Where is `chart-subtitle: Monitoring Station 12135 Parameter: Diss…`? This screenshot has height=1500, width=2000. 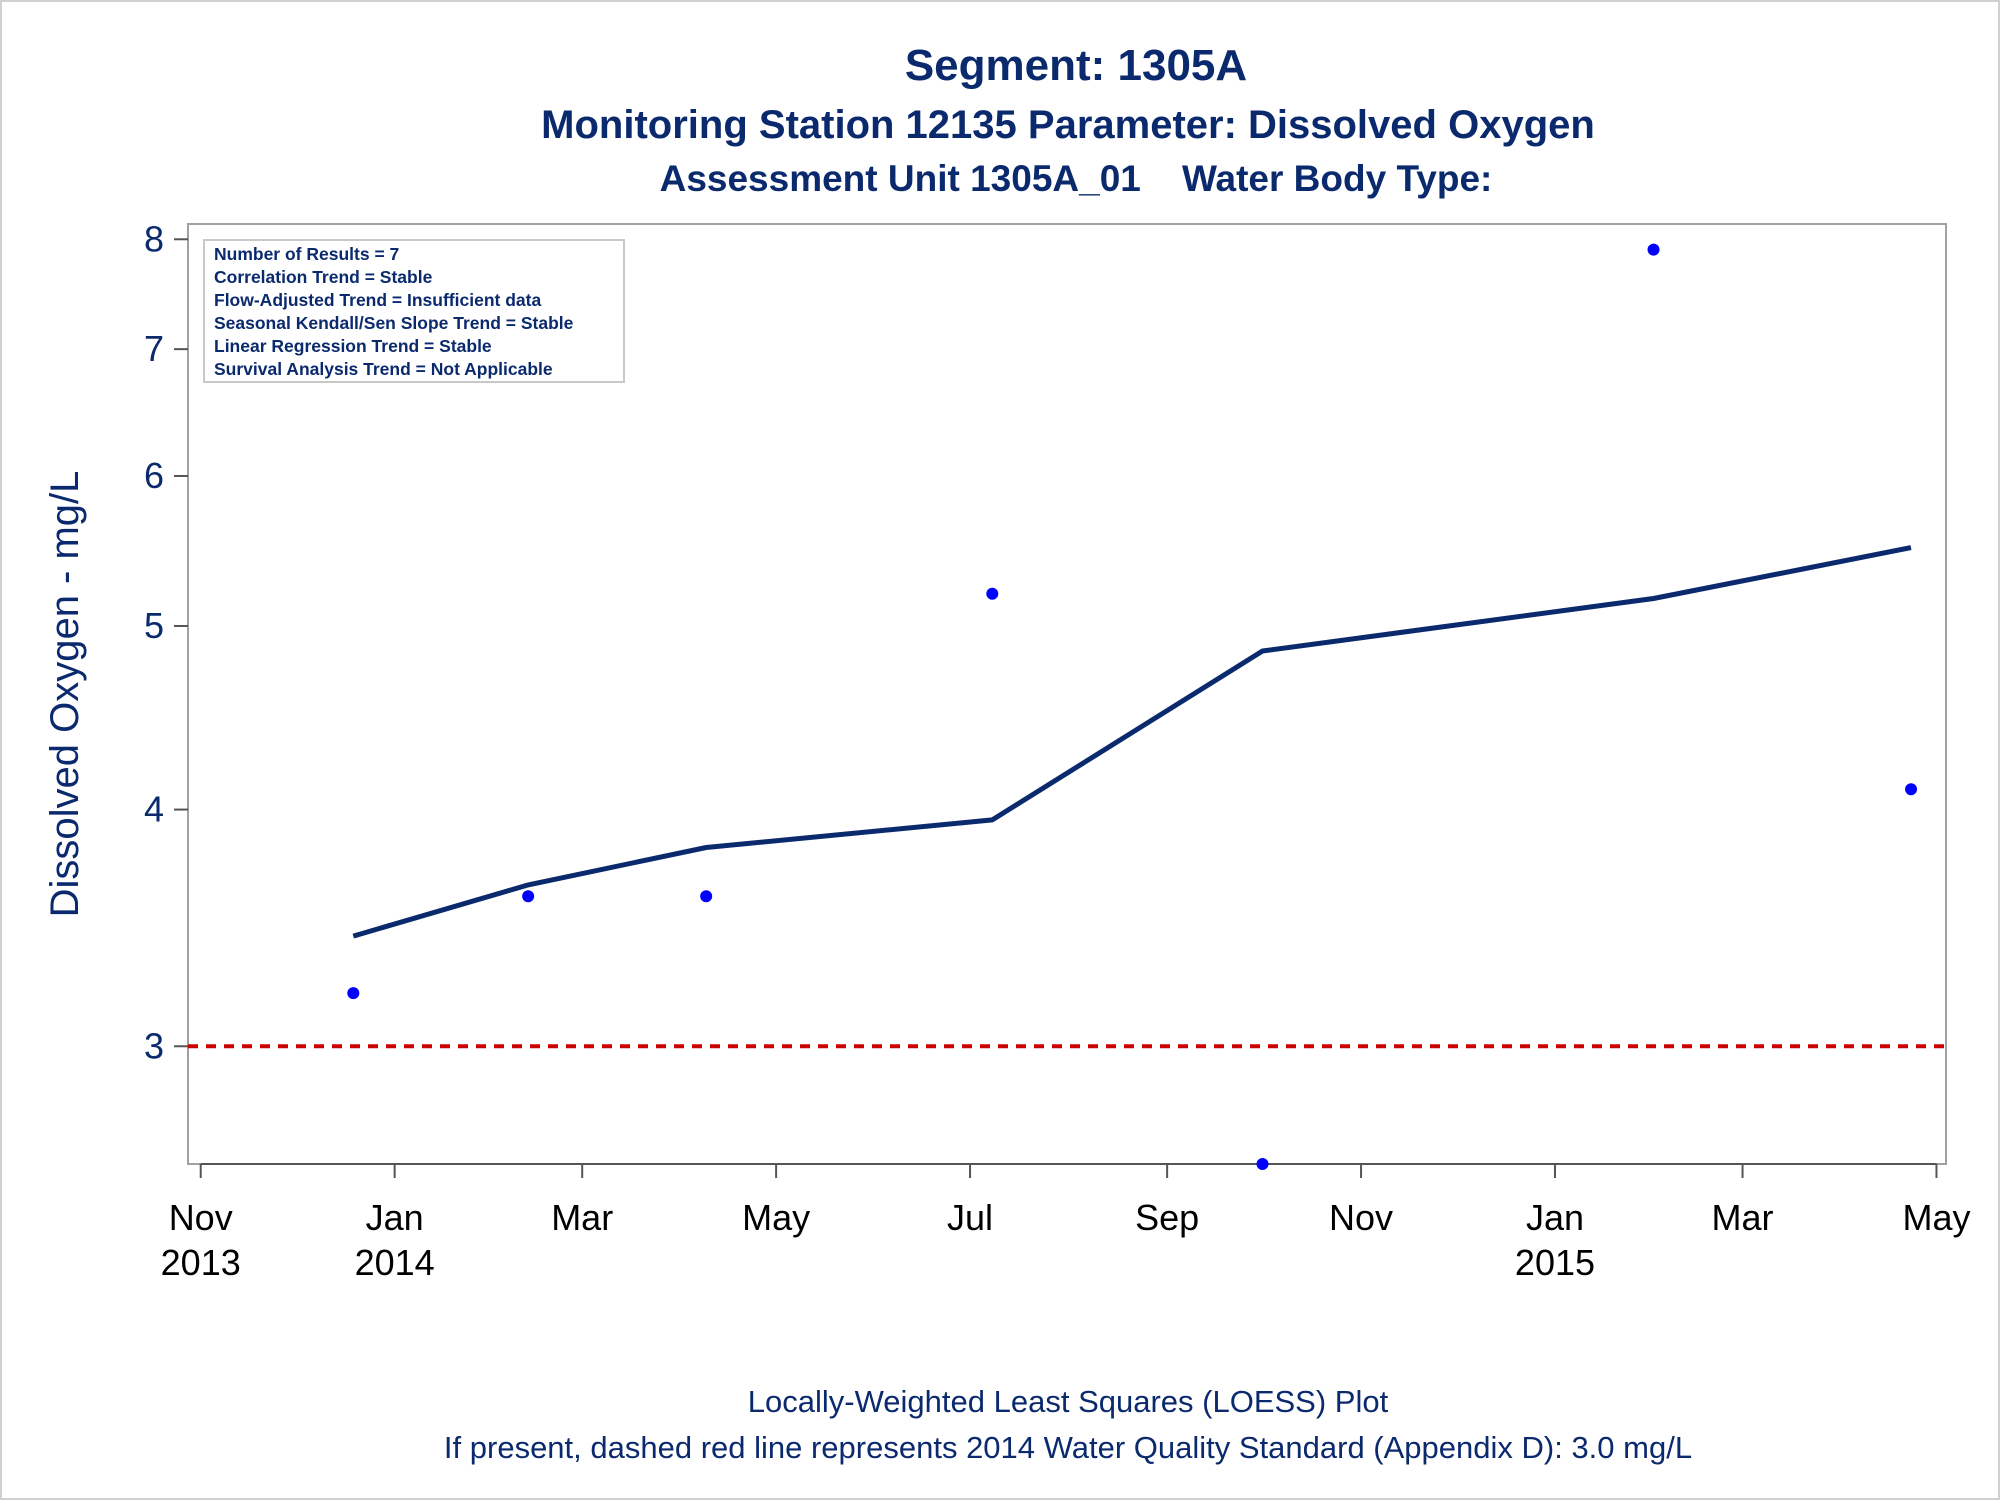
chart-subtitle: Monitoring Station 12135 Parameter: Diss… is located at coordinates (1068, 125).